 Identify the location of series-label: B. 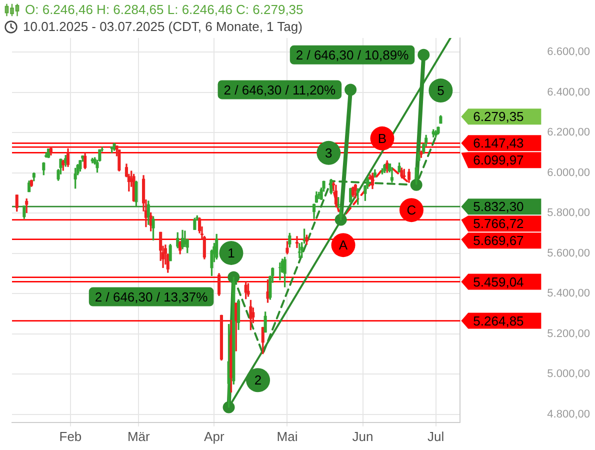
(382, 138).